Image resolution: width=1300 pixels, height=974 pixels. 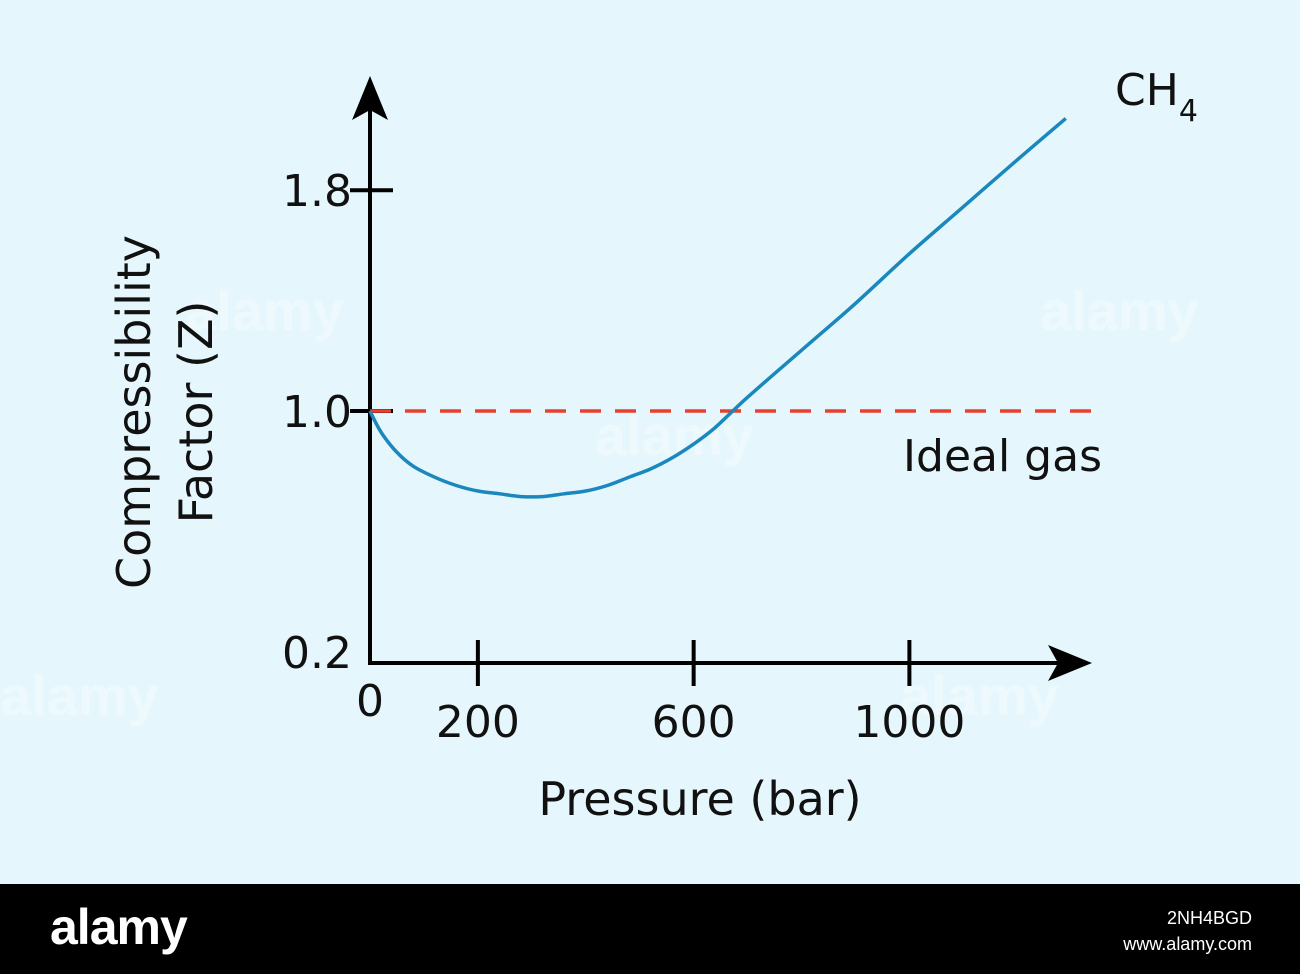 I want to click on ch4-label-sub: 4, so click(x=1188, y=111).